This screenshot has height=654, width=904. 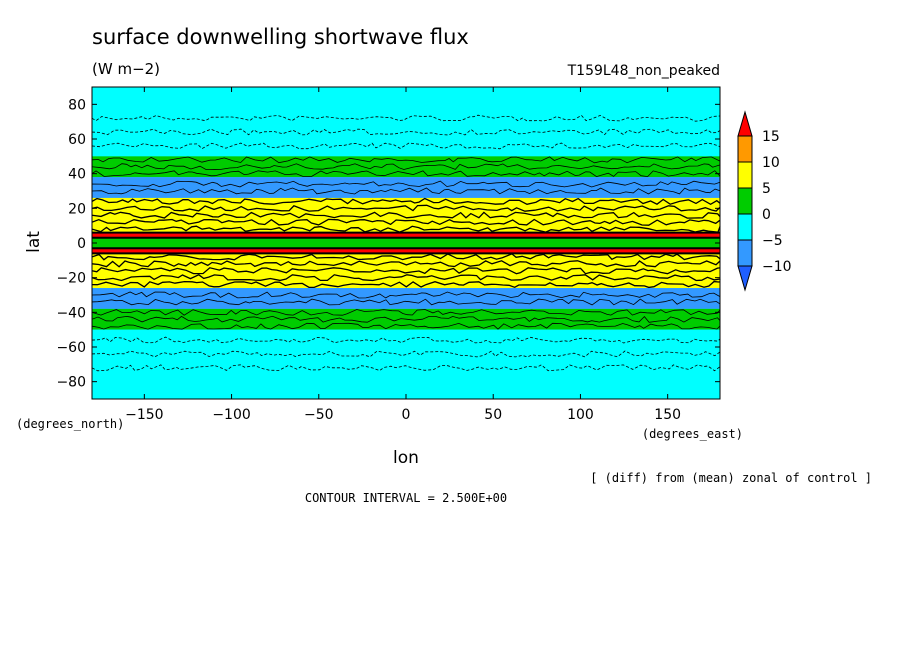 What do you see at coordinates (77, 140) in the screenshot?
I see `y-tick-label: 60` at bounding box center [77, 140].